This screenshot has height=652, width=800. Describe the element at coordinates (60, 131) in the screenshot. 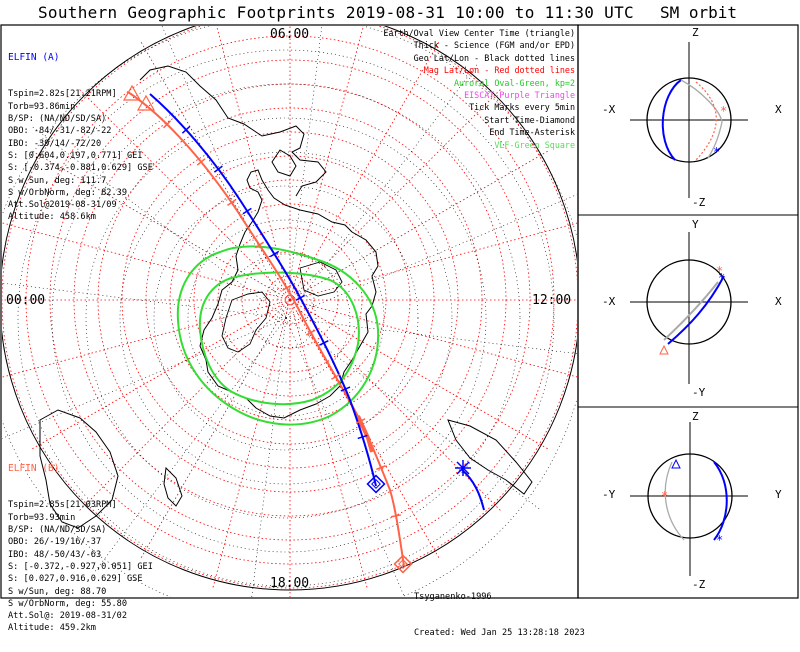

I see `elfin-a-line: OBO: -84/-31/-82/-22` at that location.